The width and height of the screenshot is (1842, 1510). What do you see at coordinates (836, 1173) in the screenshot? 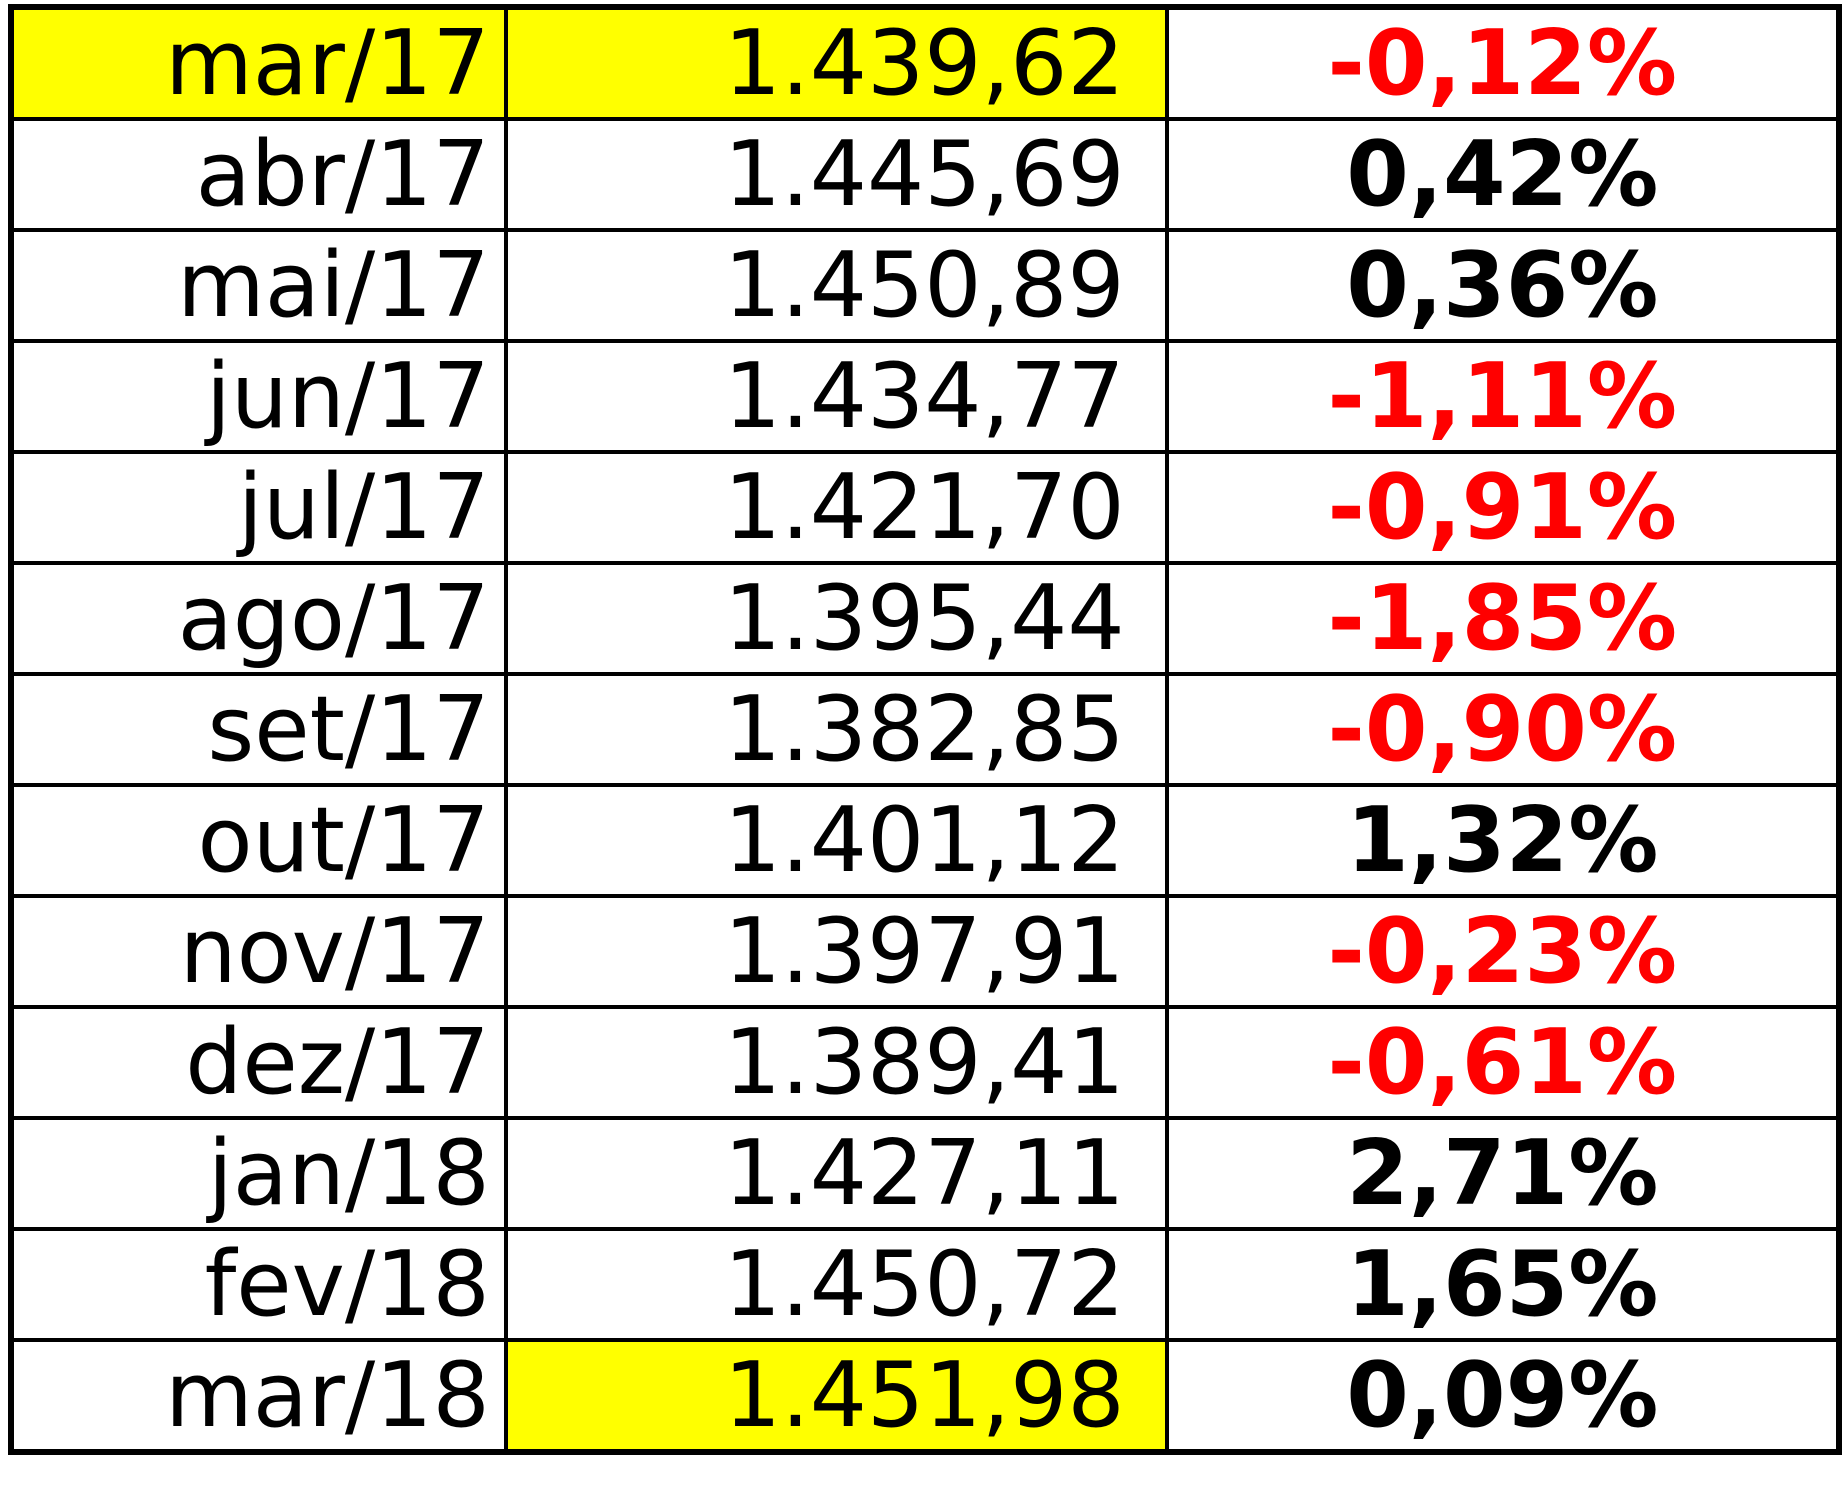
I see `value-cell: 1.427,11` at bounding box center [836, 1173].